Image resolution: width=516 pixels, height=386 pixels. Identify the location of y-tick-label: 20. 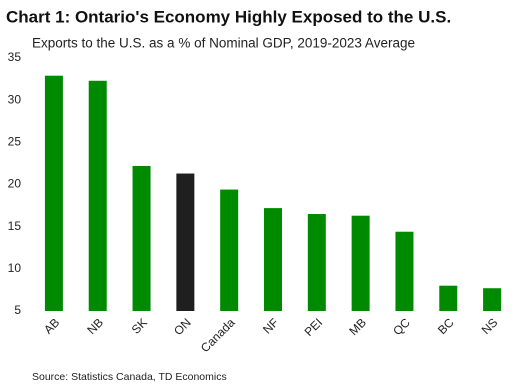
(15, 184).